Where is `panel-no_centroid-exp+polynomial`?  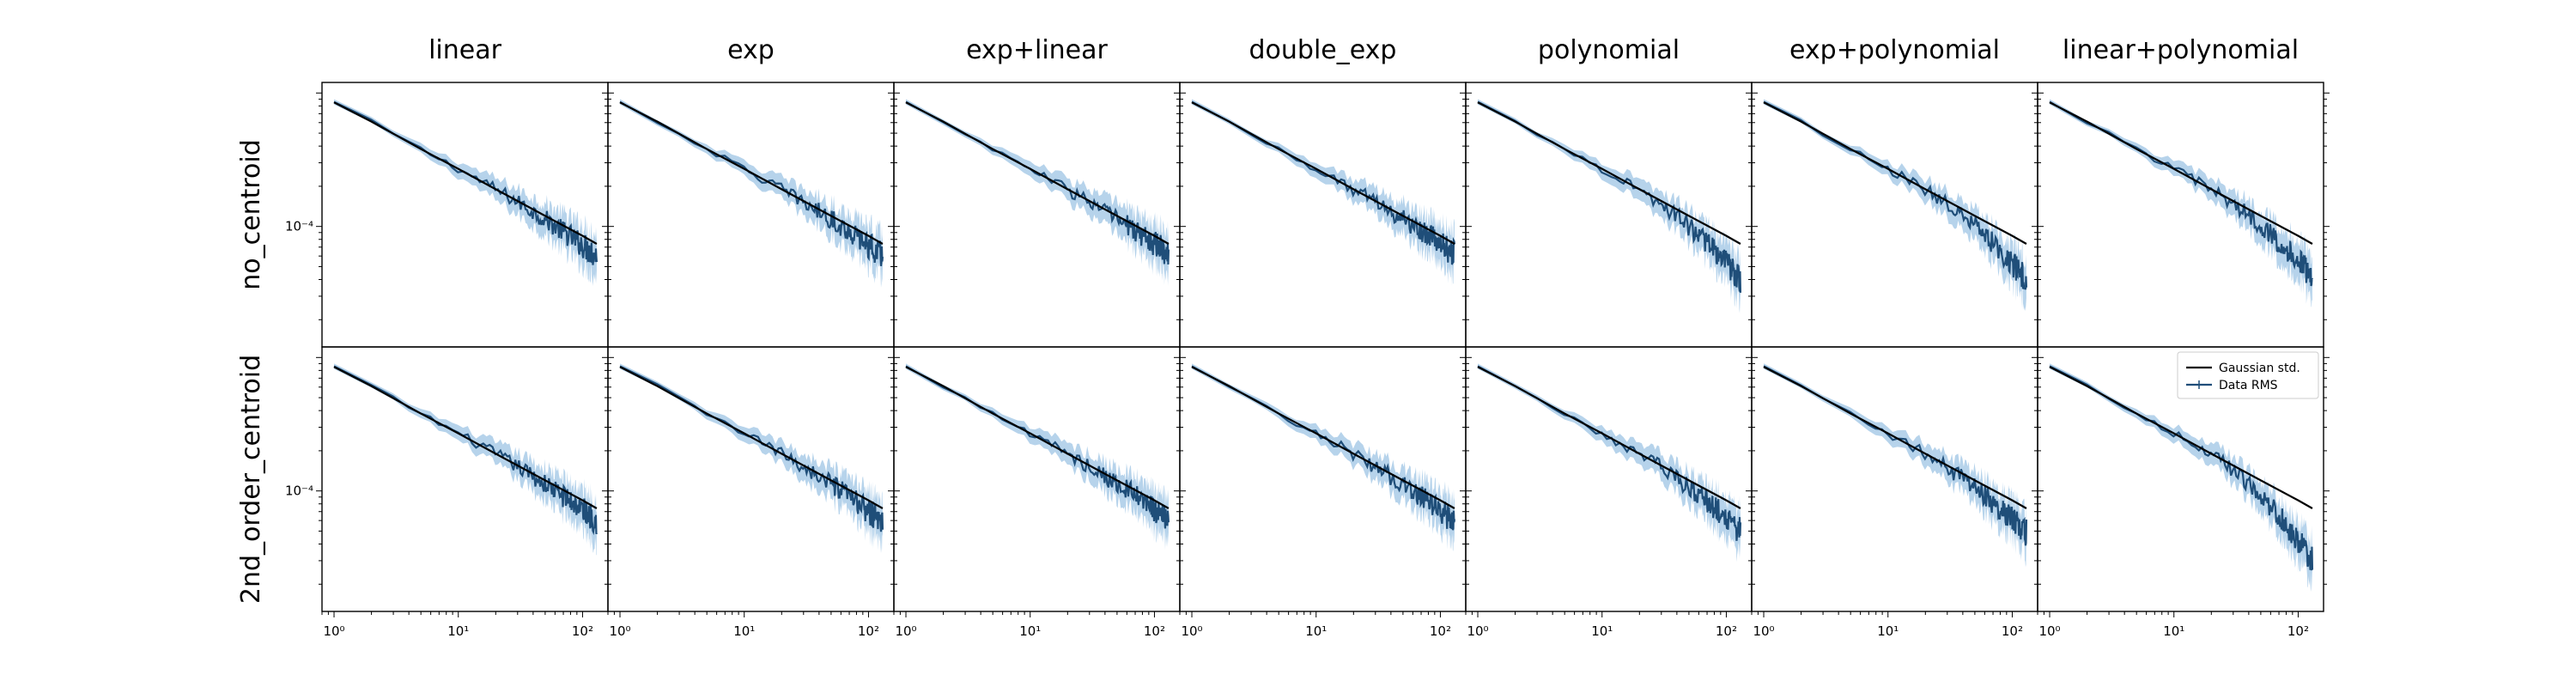 panel-no_centroid-exp+polynomial is located at coordinates (1895, 215).